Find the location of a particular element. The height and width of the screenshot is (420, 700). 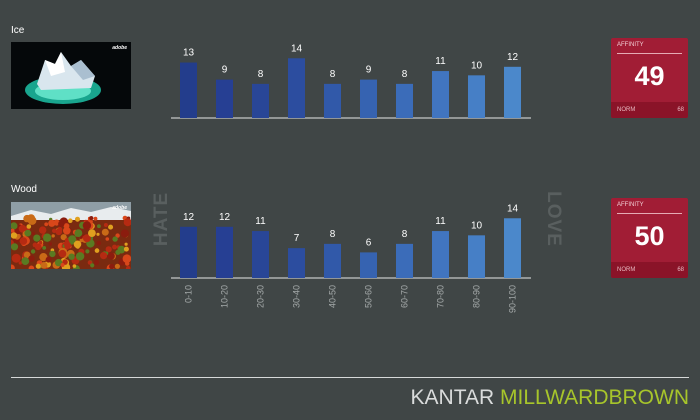

forest-picture is located at coordinates (71, 235).